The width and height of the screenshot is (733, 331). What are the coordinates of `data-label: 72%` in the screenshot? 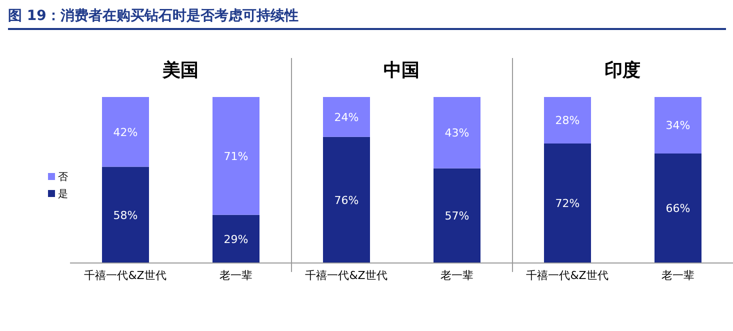 It's located at (567, 203).